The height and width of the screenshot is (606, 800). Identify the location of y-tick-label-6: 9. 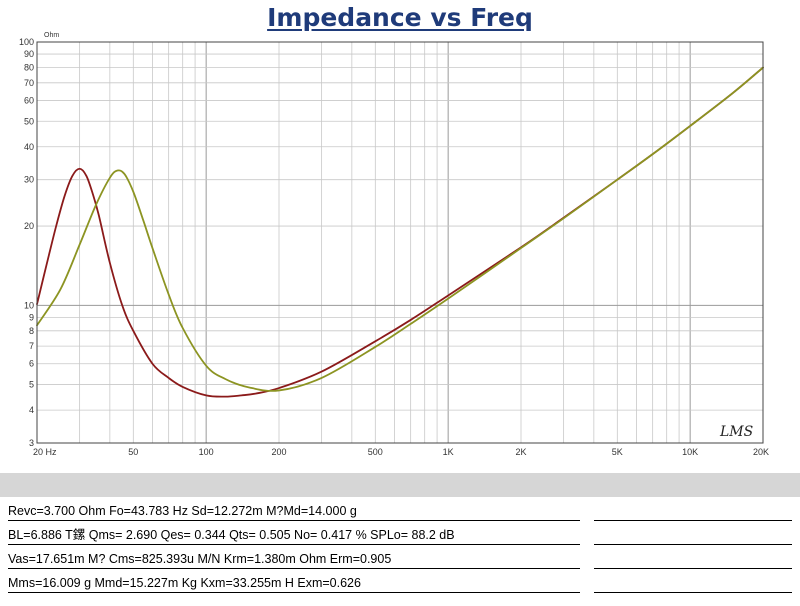
(31, 317).